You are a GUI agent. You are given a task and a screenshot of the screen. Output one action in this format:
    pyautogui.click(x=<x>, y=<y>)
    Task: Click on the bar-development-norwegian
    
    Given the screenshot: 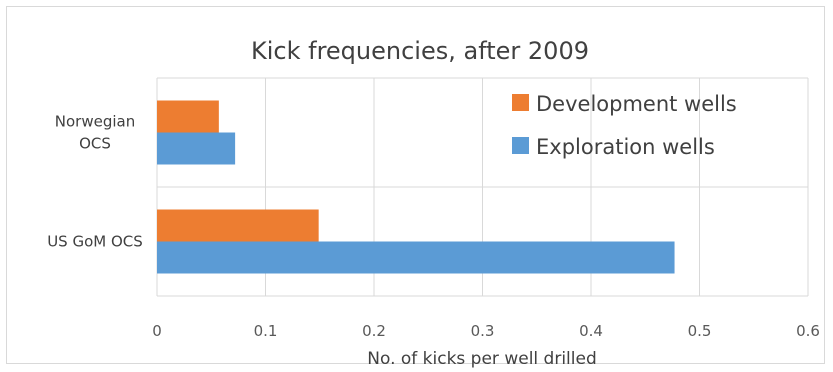 What is the action you would take?
    pyautogui.click(x=188, y=116)
    